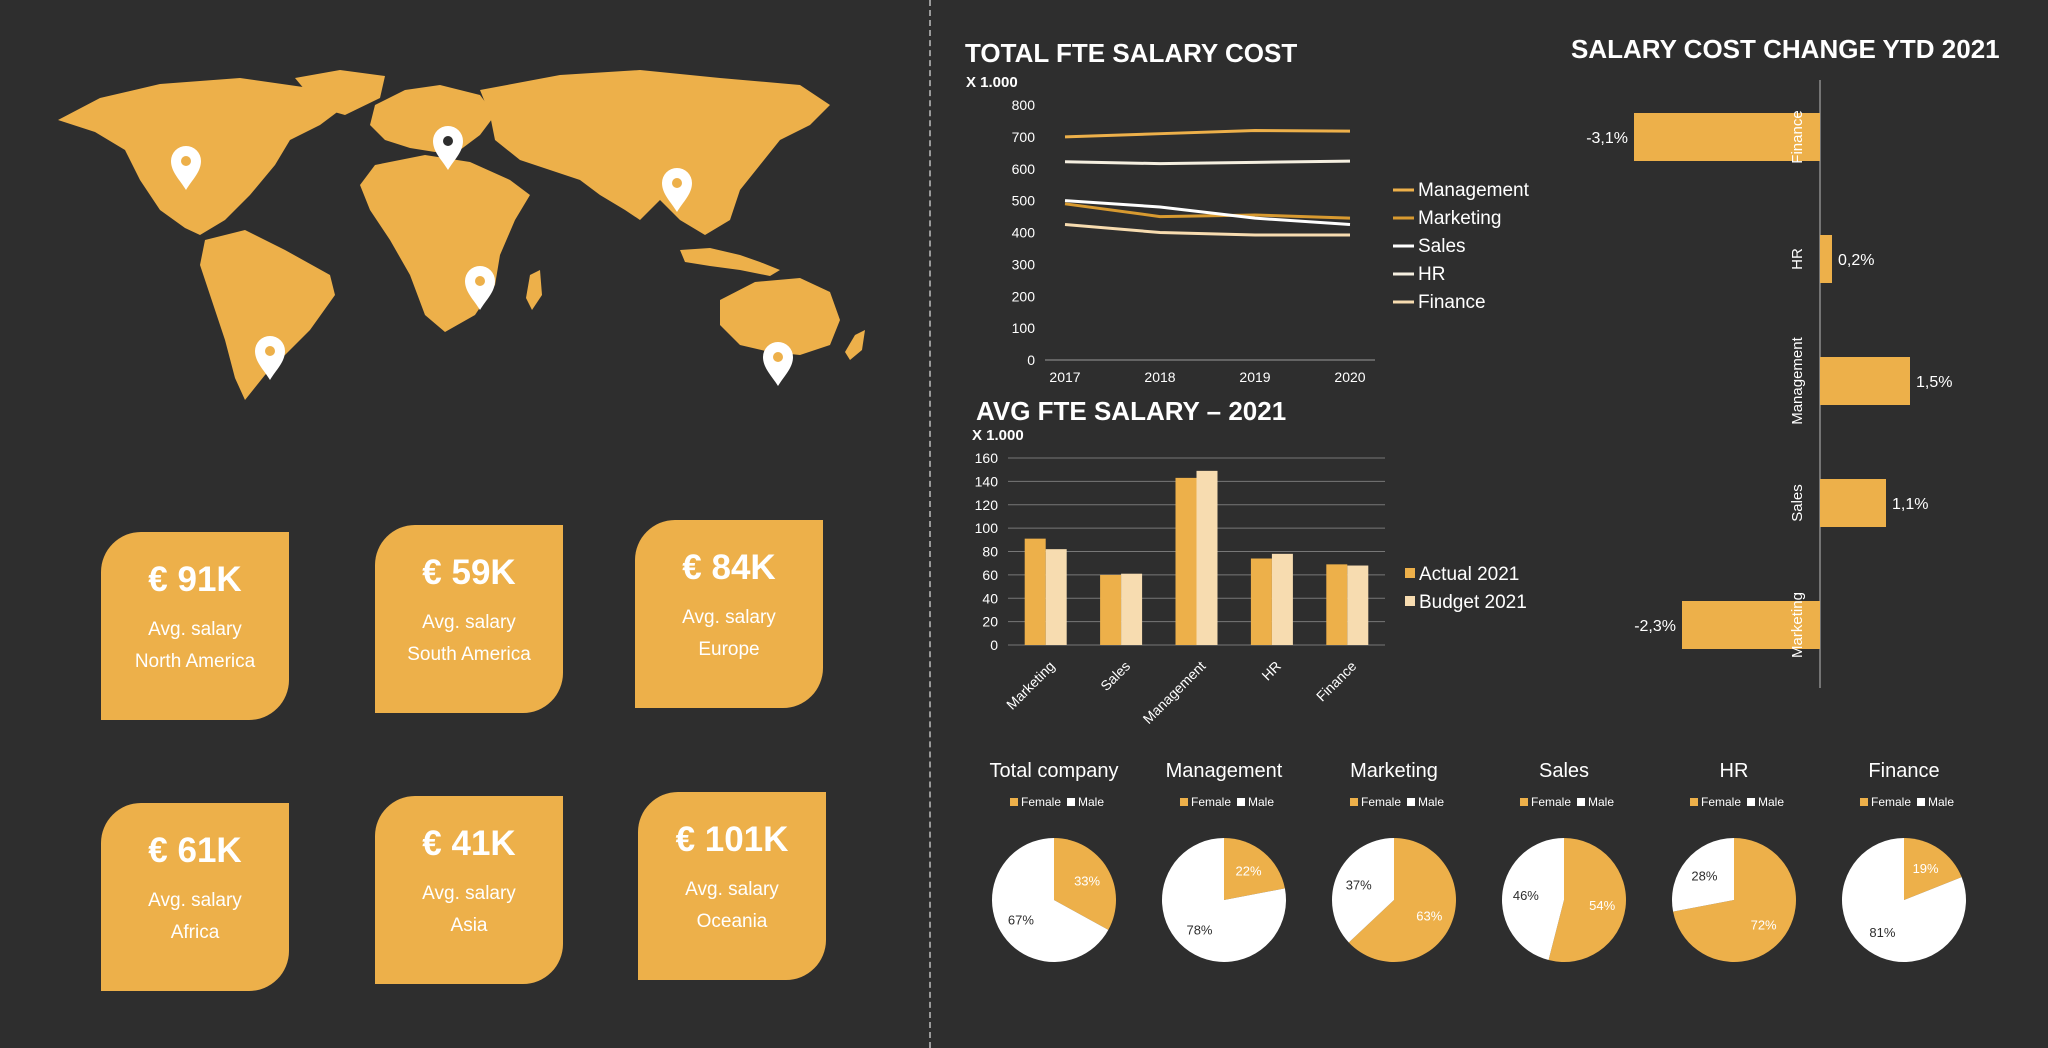 The image size is (2048, 1048). Describe the element at coordinates (1024, 105) in the screenshot. I see `y-tick-label: 800` at that location.